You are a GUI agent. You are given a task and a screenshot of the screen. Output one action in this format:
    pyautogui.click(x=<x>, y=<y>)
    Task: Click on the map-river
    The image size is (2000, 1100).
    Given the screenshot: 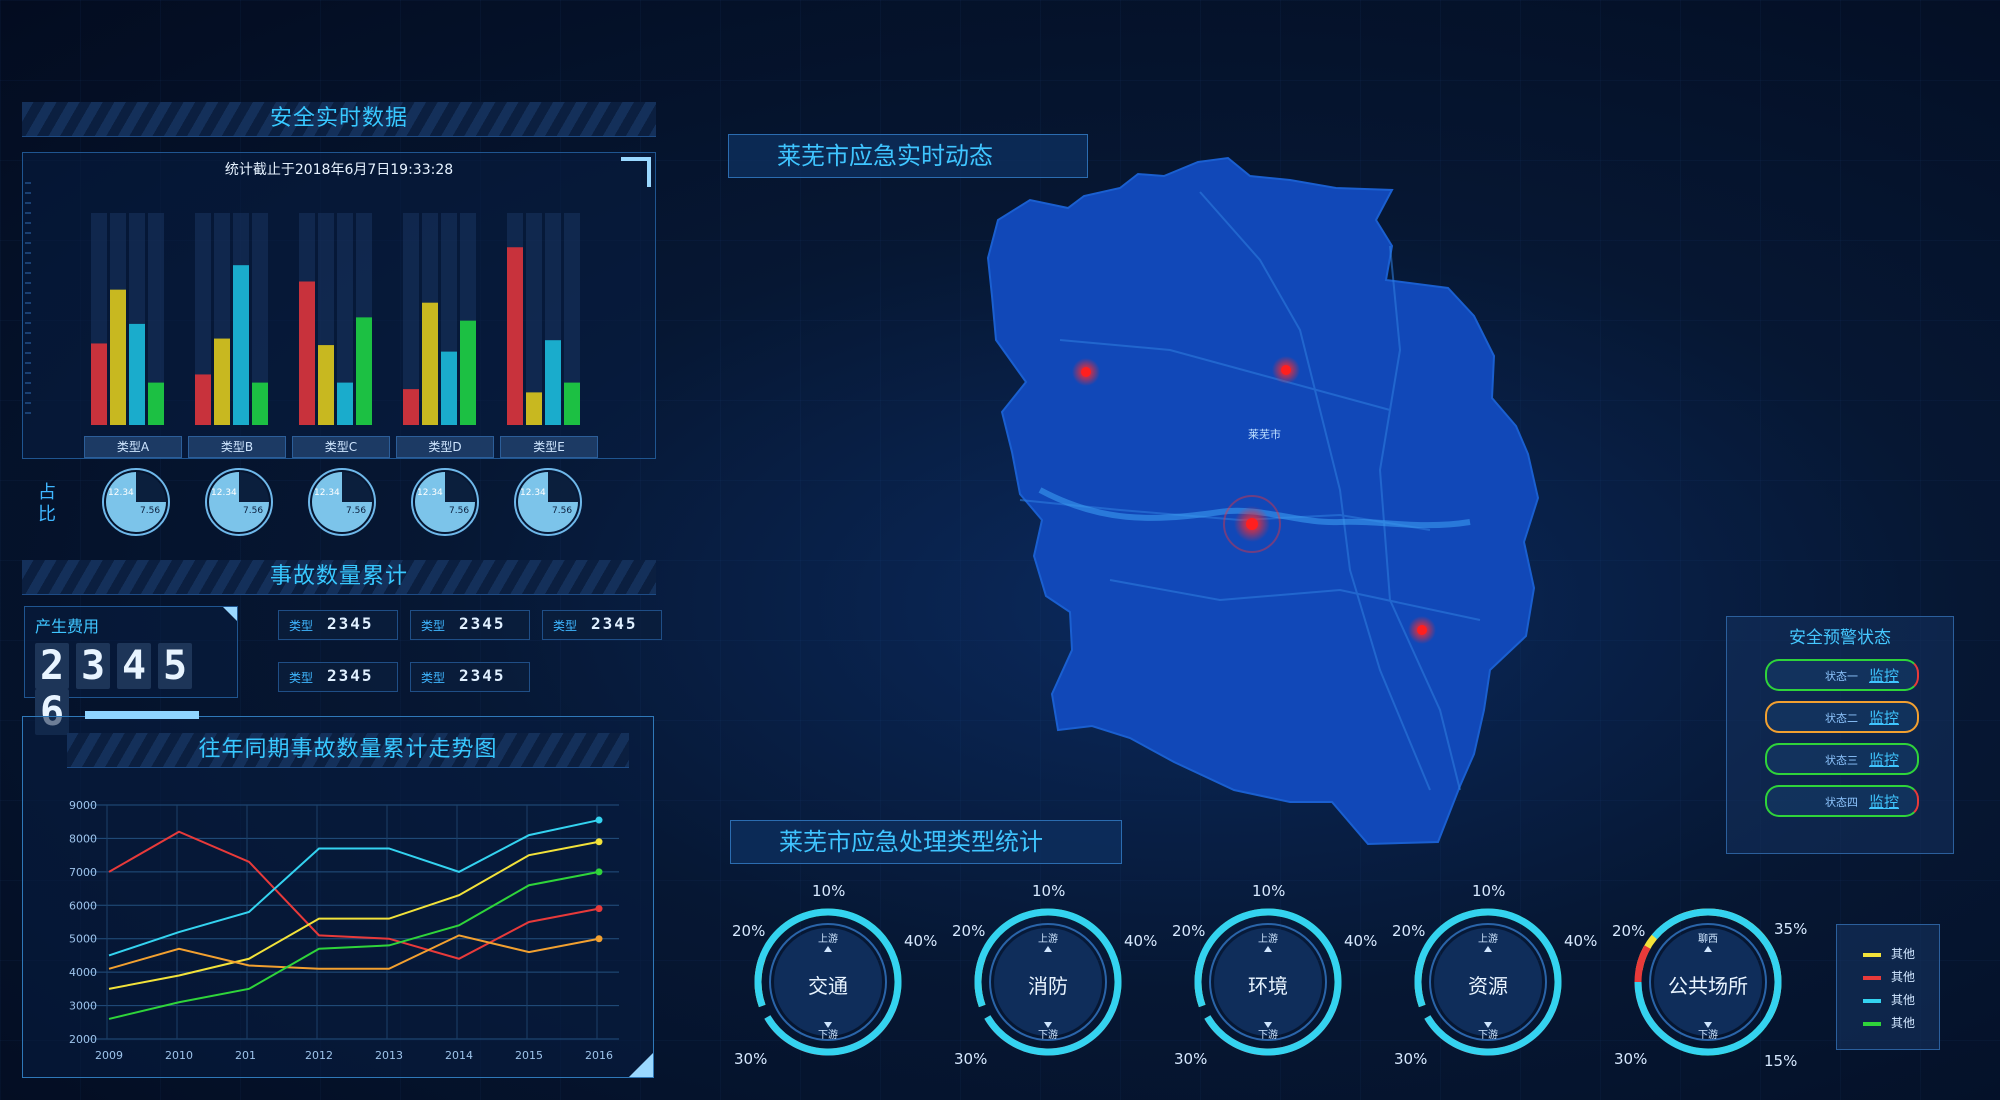 What is the action you would take?
    pyautogui.click(x=1254, y=508)
    